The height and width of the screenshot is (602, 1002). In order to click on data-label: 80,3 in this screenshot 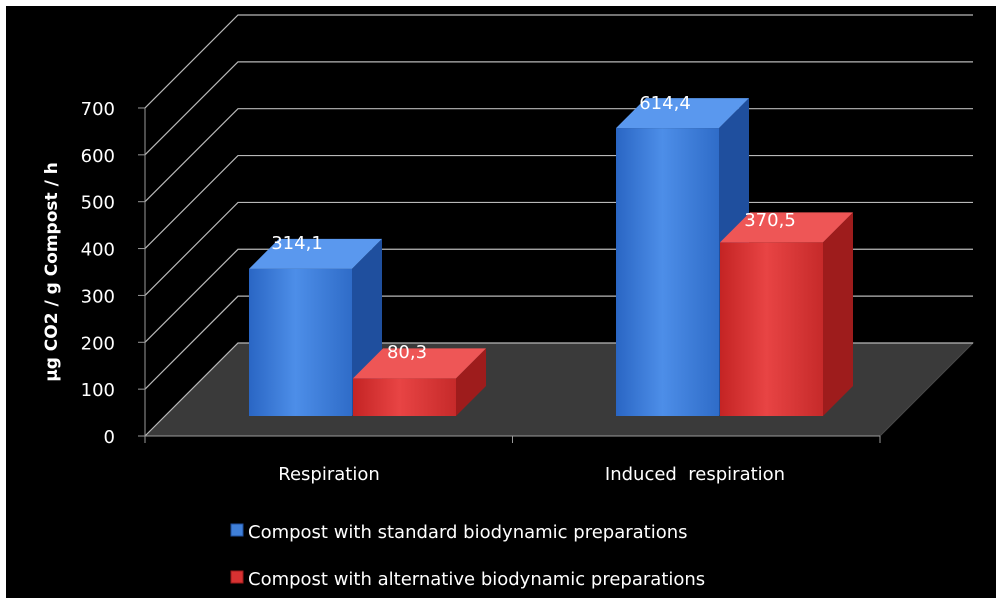, I will do `click(407, 352)`.